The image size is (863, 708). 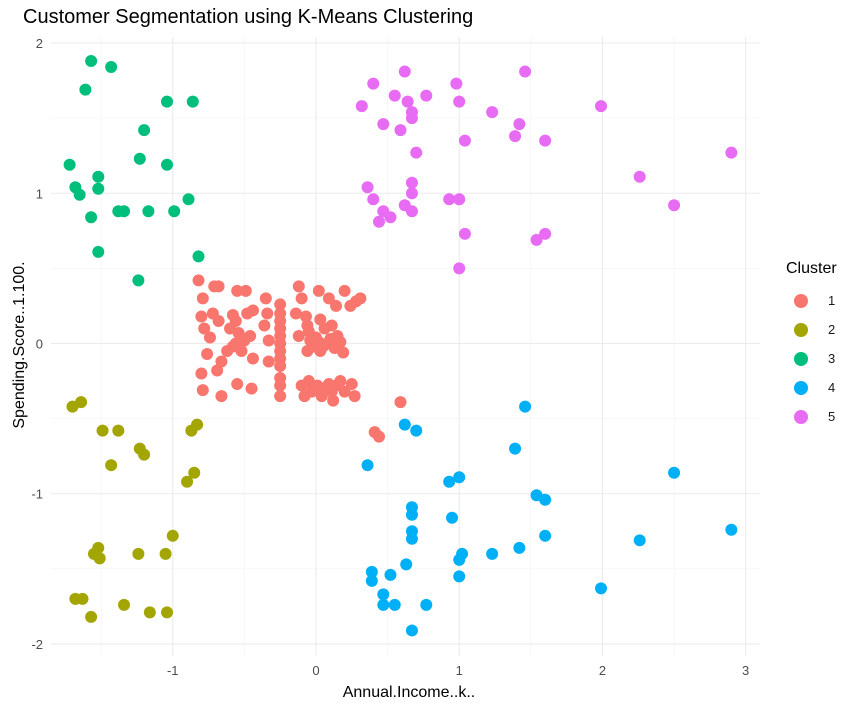 What do you see at coordinates (409, 692) in the screenshot?
I see `x-axis-title: Annual.Income..k..` at bounding box center [409, 692].